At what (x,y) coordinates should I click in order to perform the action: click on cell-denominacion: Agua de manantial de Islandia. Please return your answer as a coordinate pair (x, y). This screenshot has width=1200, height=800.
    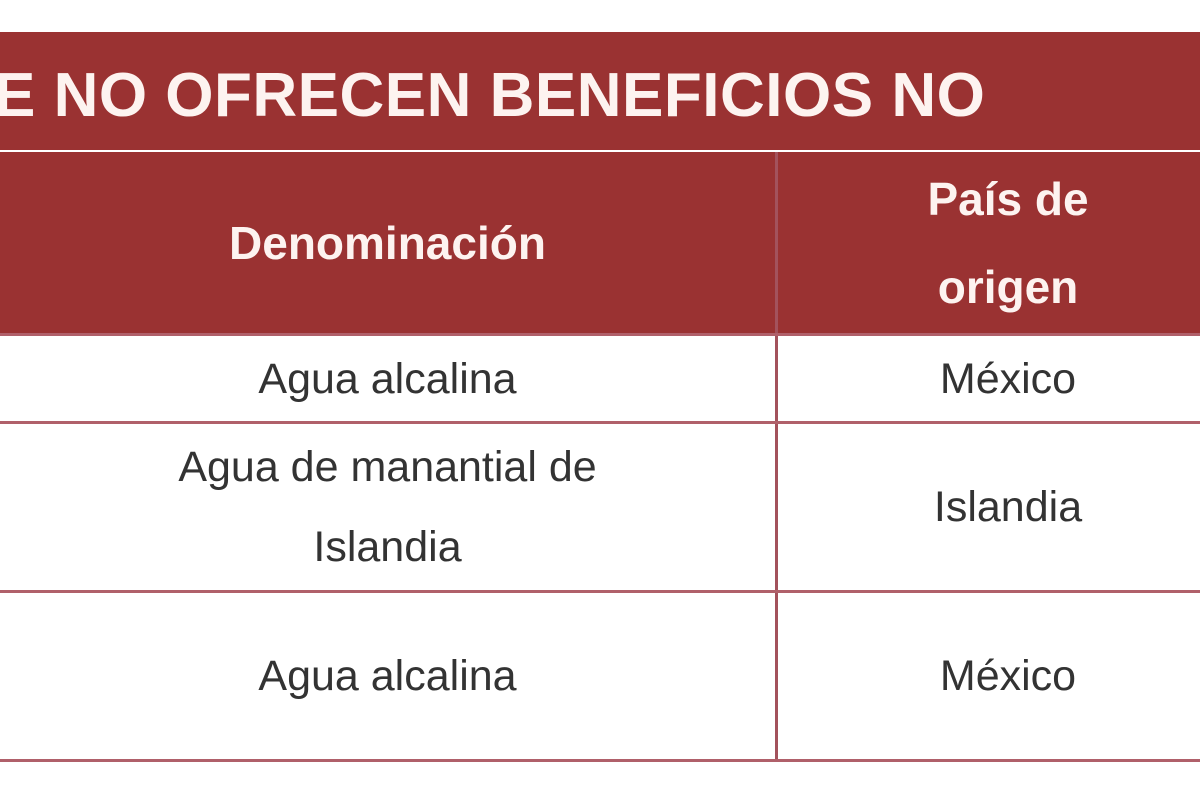
    Looking at the image, I should click on (387, 507).